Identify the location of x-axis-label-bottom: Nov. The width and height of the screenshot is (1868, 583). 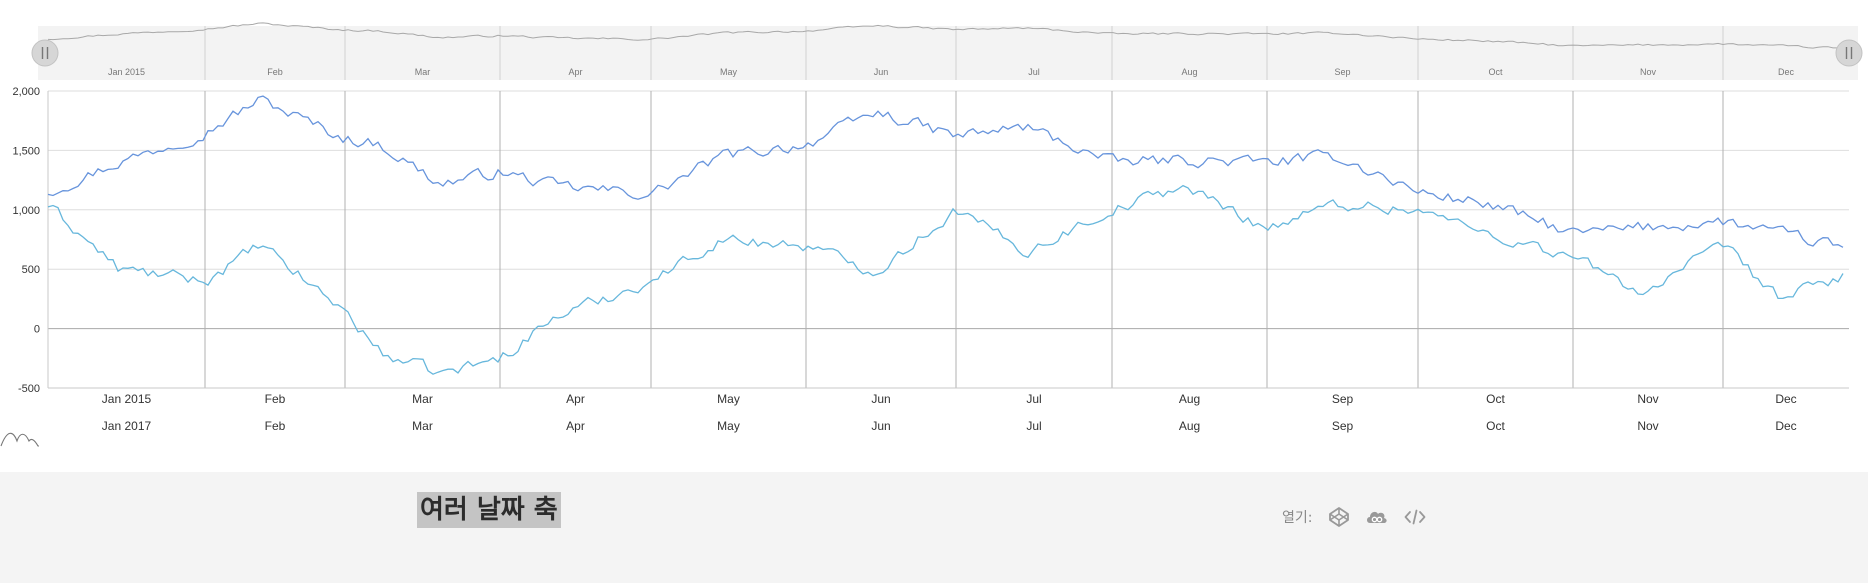
(1647, 426).